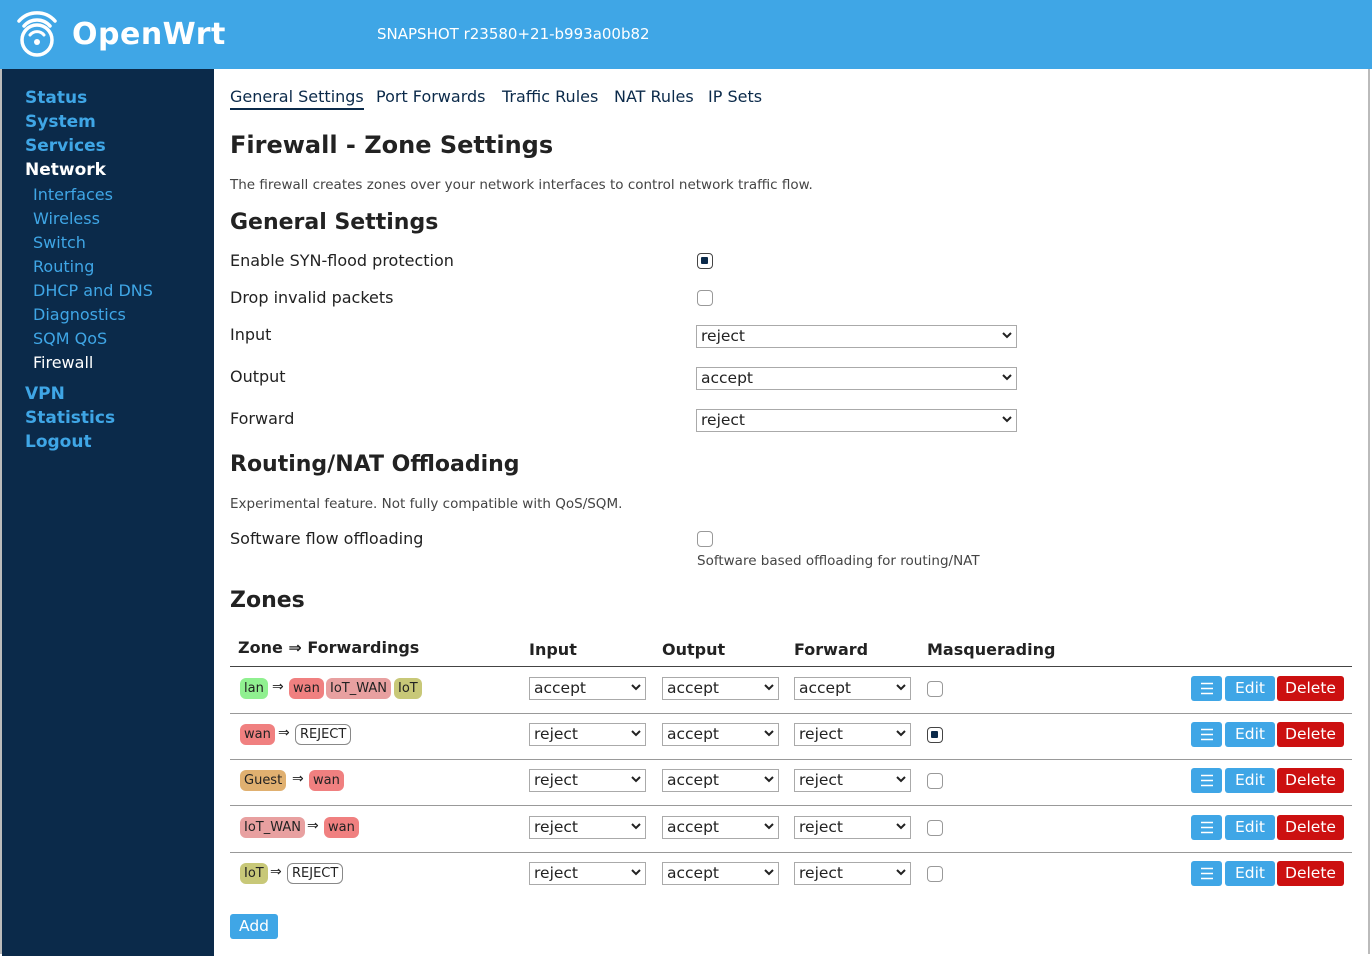 Image resolution: width=1372 pixels, height=956 pixels. What do you see at coordinates (251, 334) in the screenshot?
I see `input-policy-label: Input` at bounding box center [251, 334].